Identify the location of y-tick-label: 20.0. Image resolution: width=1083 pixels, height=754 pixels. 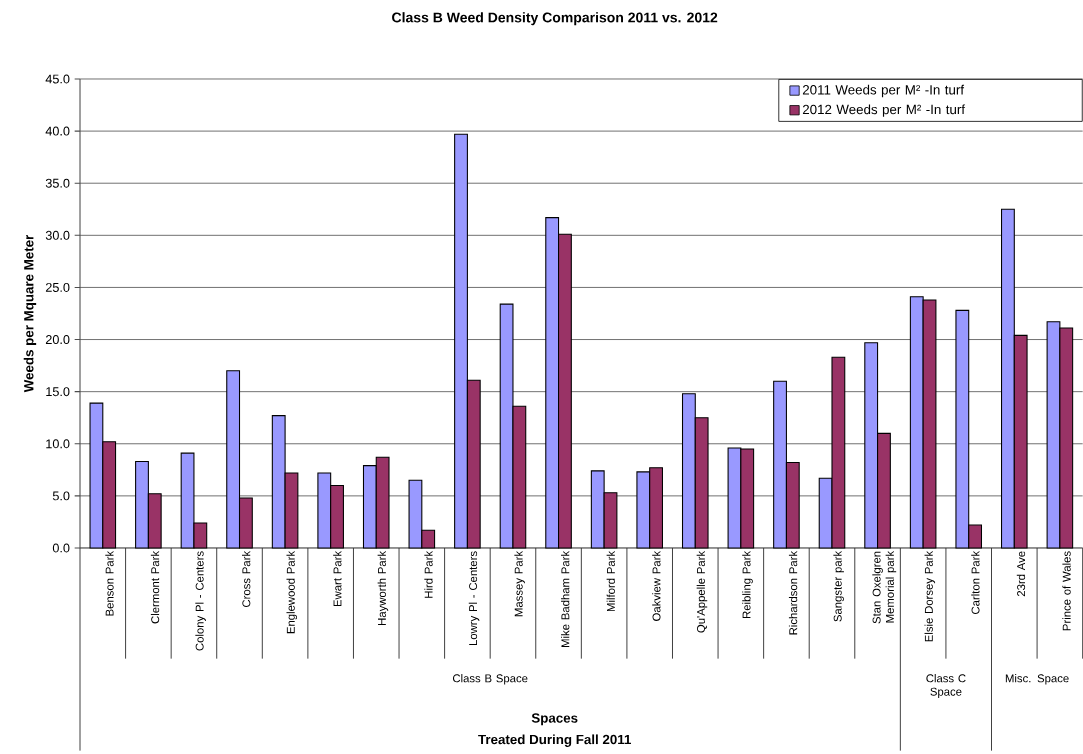
(57, 340).